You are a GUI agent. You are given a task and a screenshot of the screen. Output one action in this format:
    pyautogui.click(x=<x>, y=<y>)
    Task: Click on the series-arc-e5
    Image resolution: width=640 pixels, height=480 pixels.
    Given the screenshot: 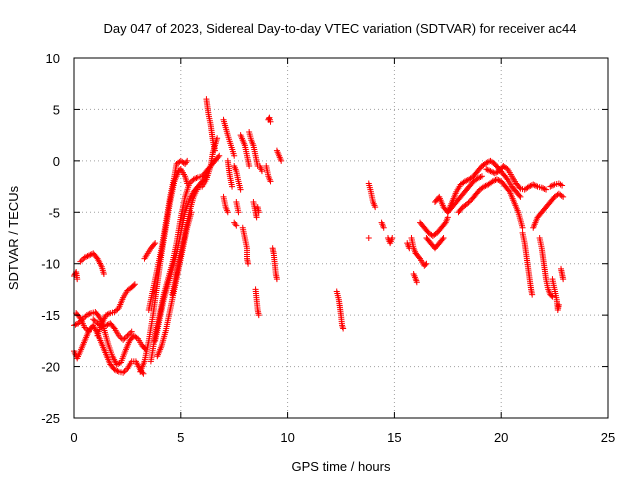 What is the action you would take?
    pyautogui.click(x=484, y=186)
    